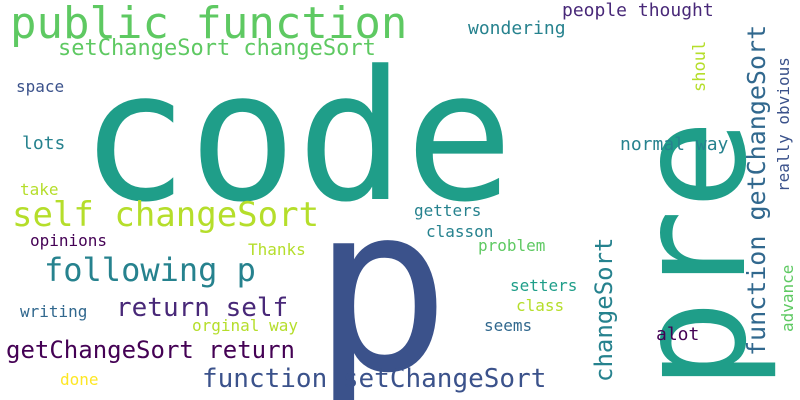  I want to click on word-class: class, so click(540, 305).